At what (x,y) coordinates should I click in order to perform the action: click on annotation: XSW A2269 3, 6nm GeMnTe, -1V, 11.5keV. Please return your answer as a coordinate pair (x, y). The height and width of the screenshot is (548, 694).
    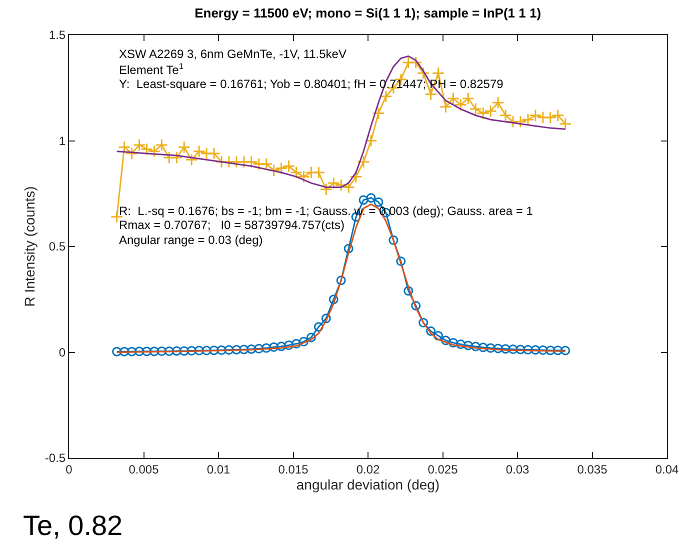
    Looking at the image, I should click on (232, 54).